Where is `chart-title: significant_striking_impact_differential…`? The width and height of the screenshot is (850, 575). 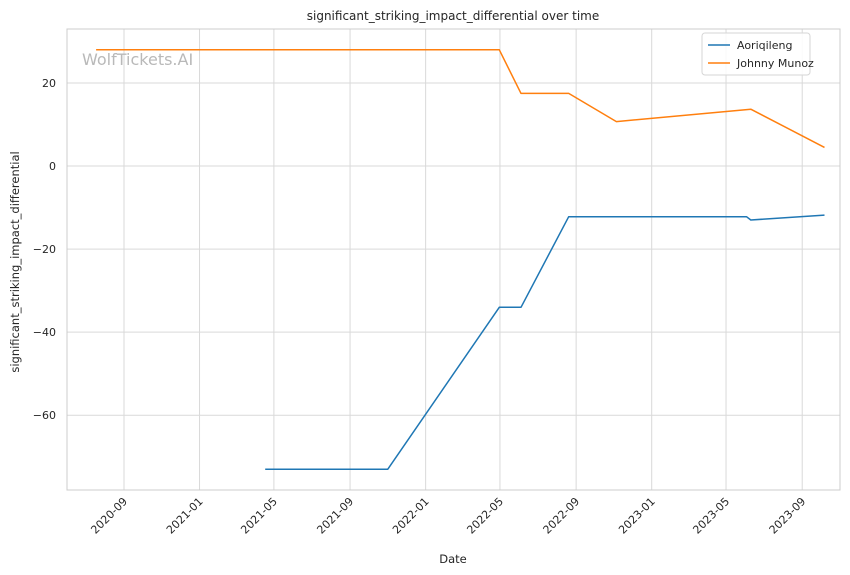
chart-title: significant_striking_impact_differential… is located at coordinates (453, 16).